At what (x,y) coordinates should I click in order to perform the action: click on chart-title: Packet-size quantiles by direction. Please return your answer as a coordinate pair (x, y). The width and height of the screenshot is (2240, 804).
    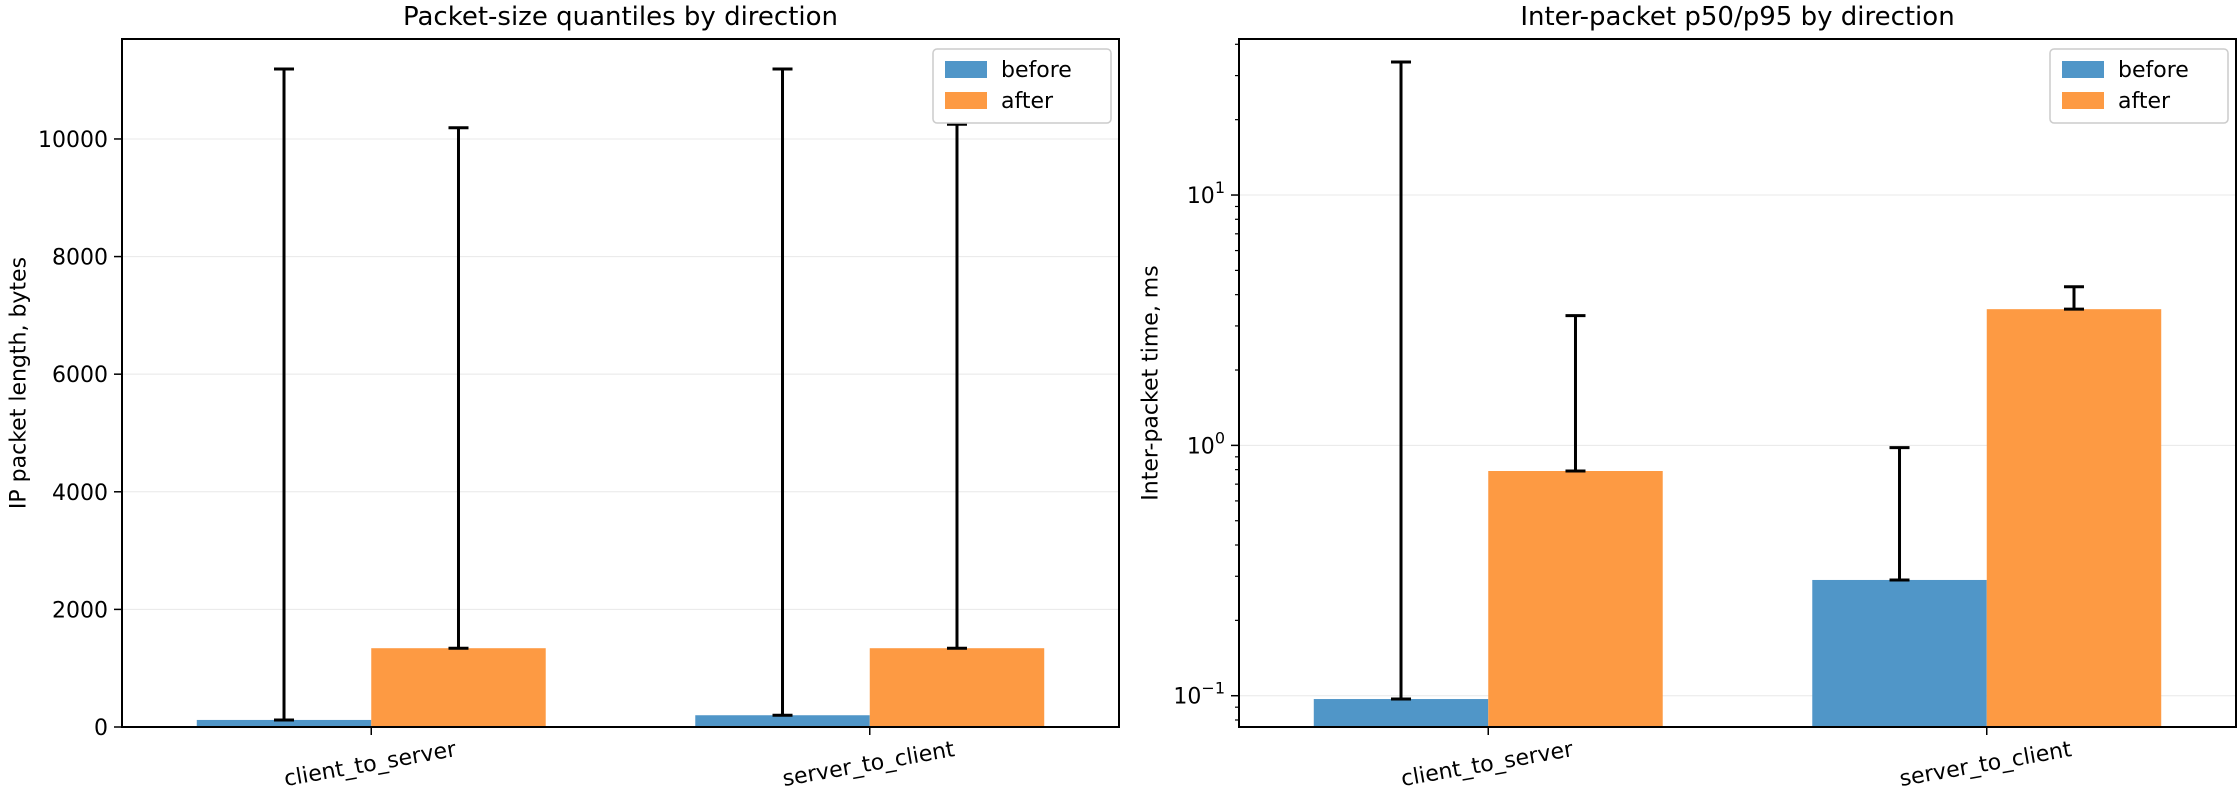
    Looking at the image, I should click on (620, 17).